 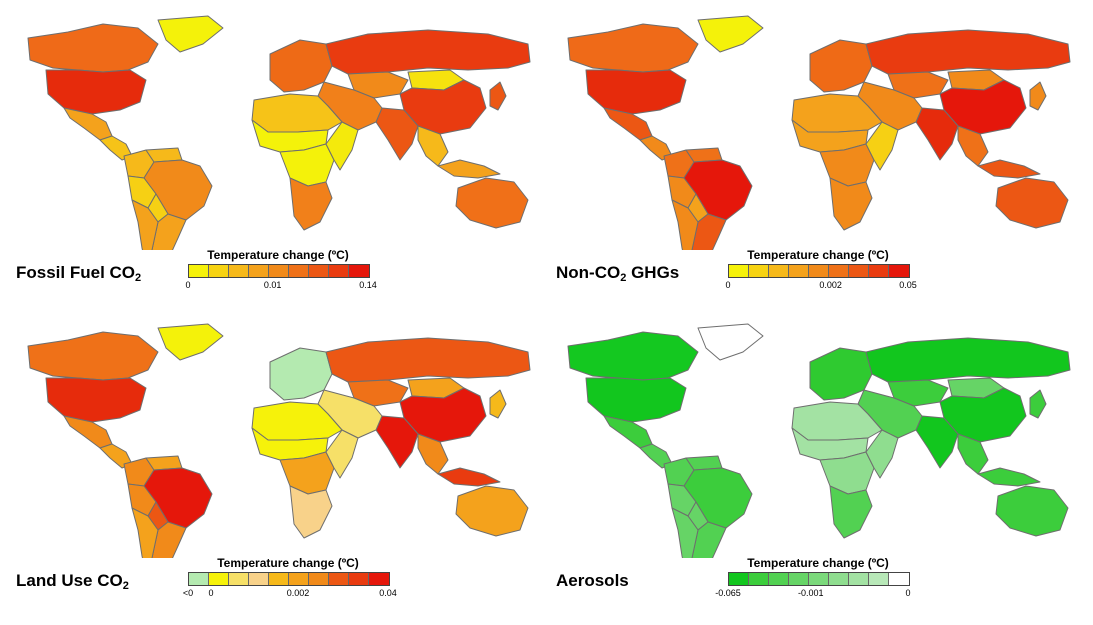 I want to click on color-legend: Temperature change (ºC) 0 0.002 0.05, so click(x=818, y=273).